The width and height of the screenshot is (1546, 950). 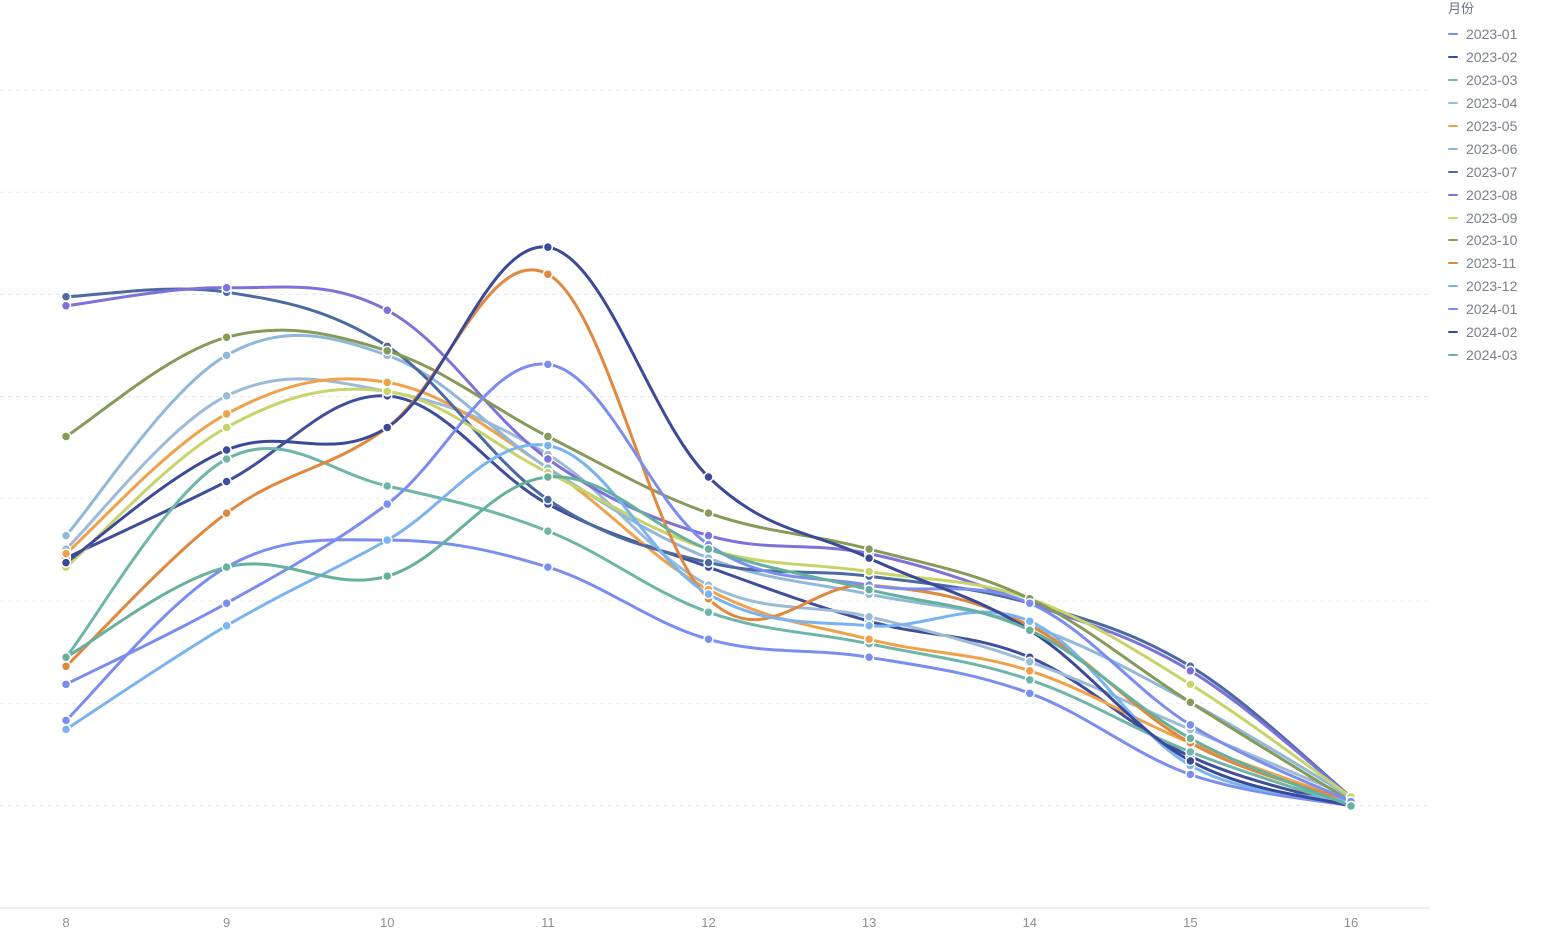 I want to click on legend-item-2023-09: 2023-09, so click(x=1496, y=217).